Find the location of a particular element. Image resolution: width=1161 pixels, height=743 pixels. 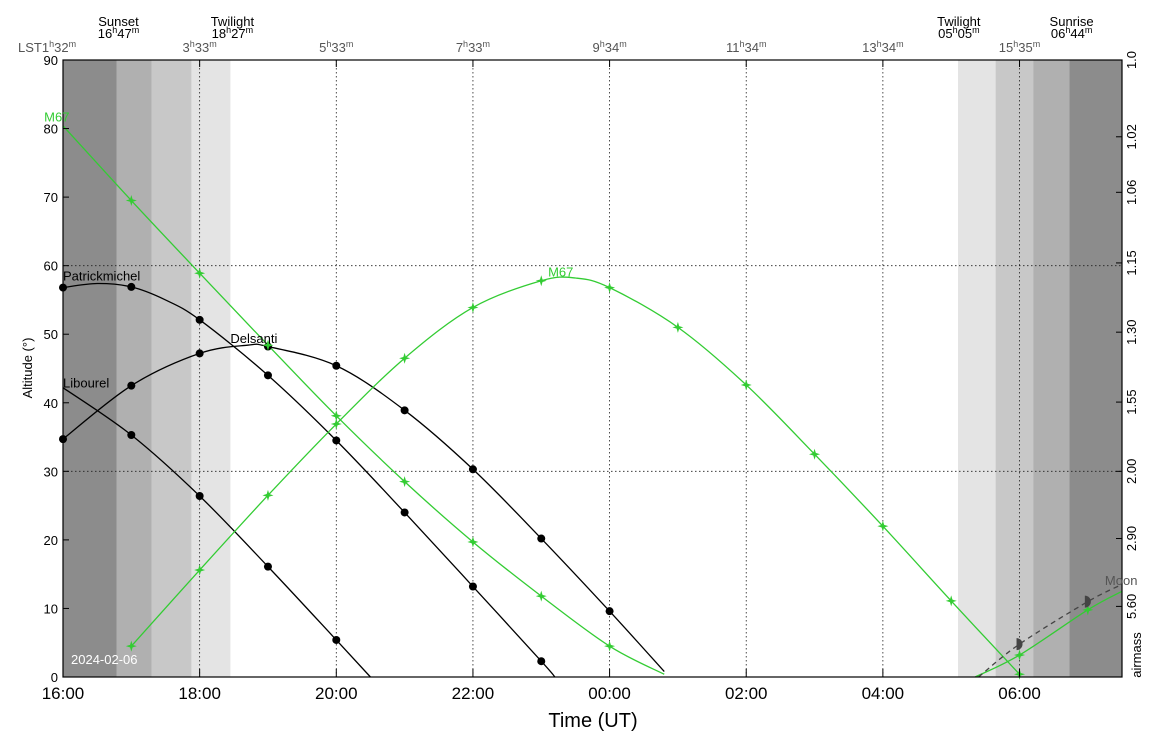

x-tick-label: 06:00 is located at coordinates (1019, 693).